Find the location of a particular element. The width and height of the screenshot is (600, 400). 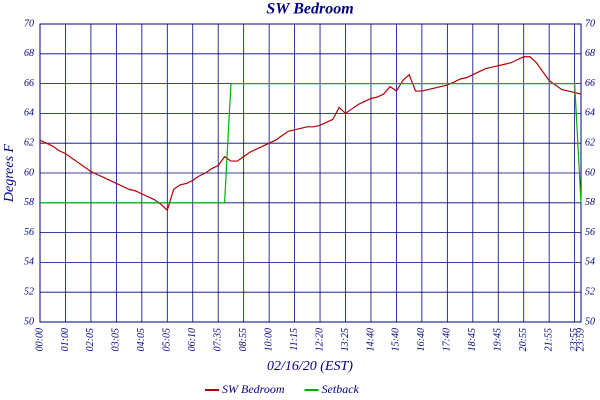

y2-tick-label: 64 is located at coordinates (590, 113).